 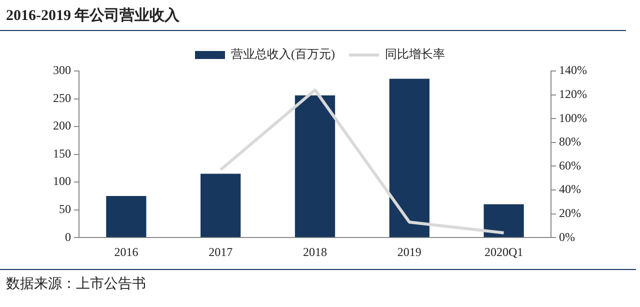 I want to click on legend-label: 同比增长率, so click(x=414, y=54).